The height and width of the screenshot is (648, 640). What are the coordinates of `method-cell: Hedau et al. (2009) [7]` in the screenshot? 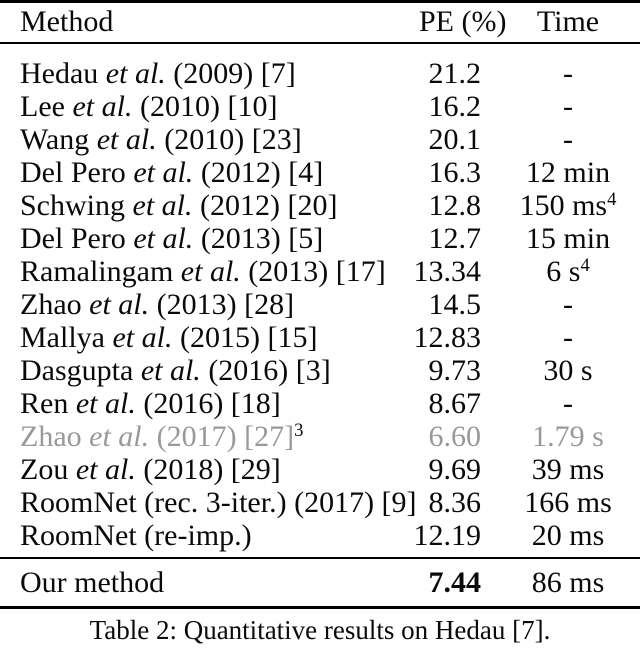 It's located at (158, 73).